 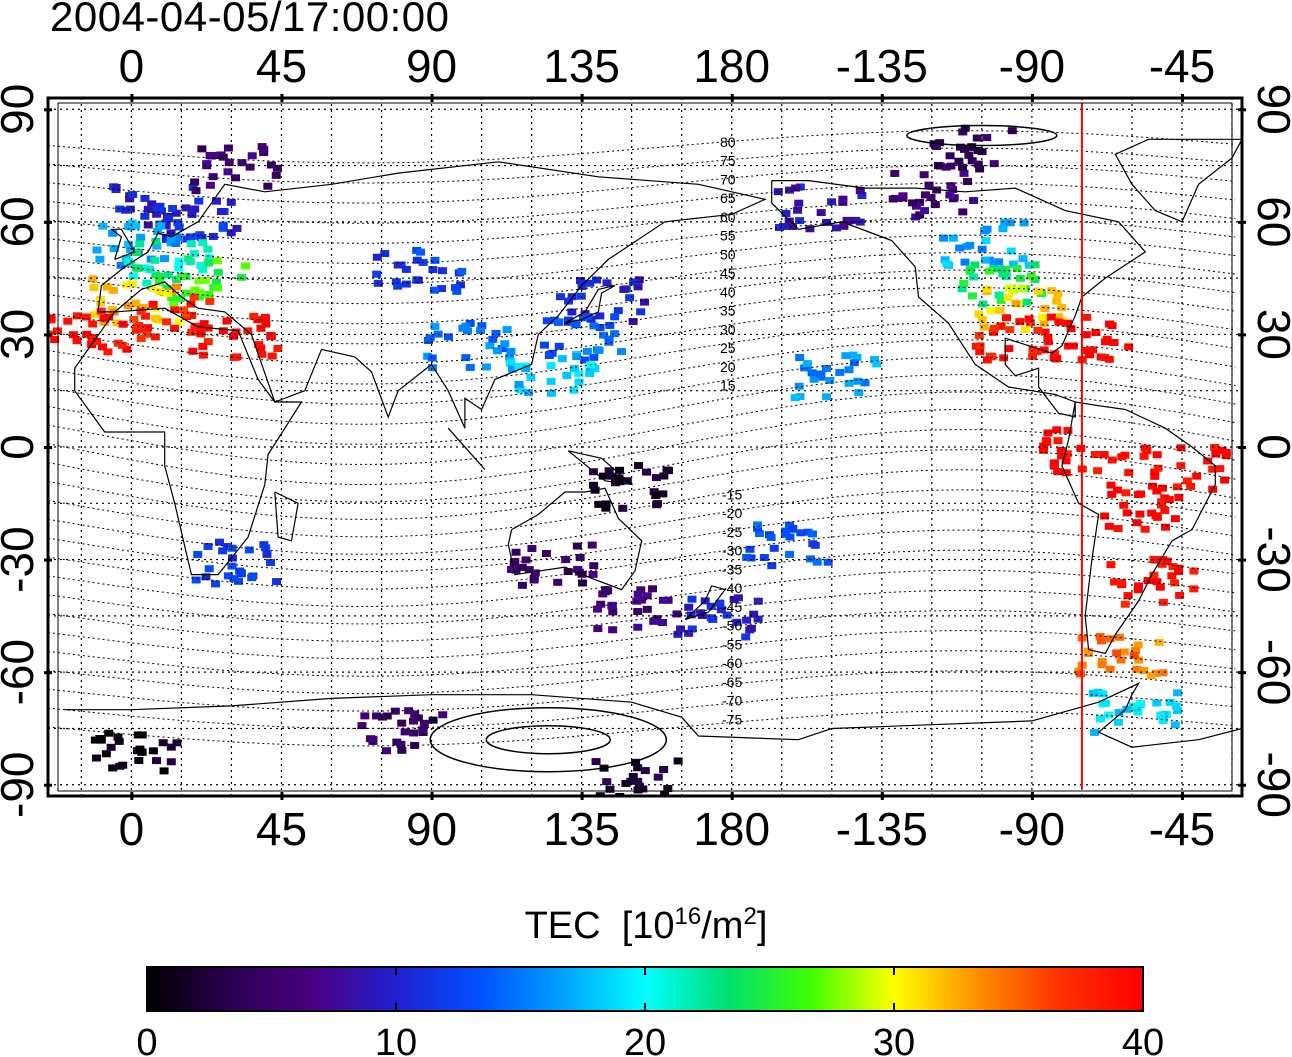 What do you see at coordinates (728, 161) in the screenshot?
I see `mag-lat-label: 75` at bounding box center [728, 161].